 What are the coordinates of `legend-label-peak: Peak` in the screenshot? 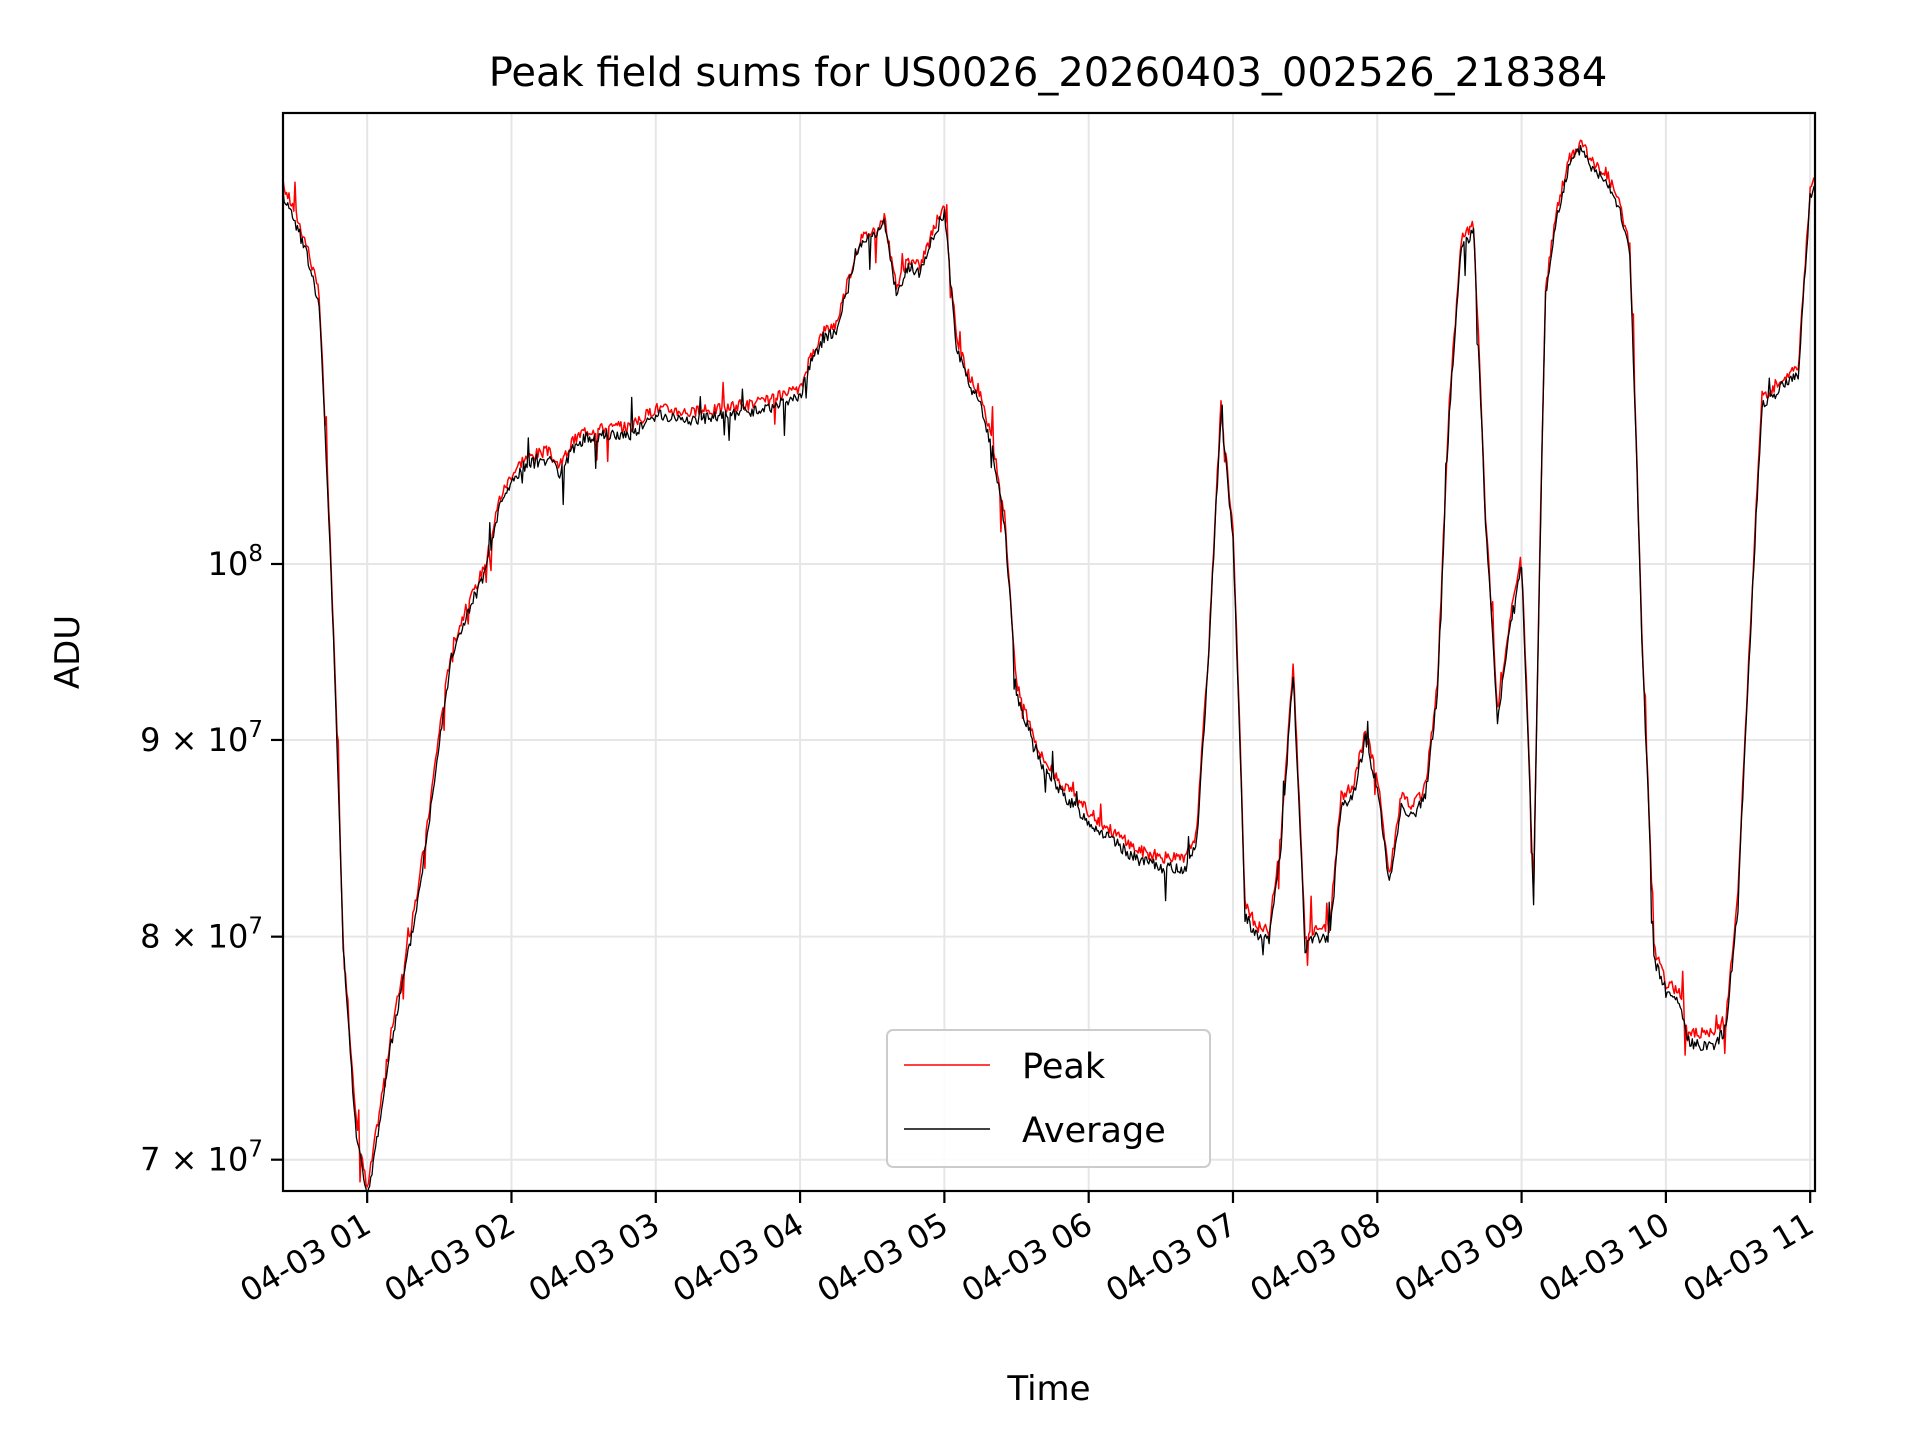 It's located at (1064, 1067).